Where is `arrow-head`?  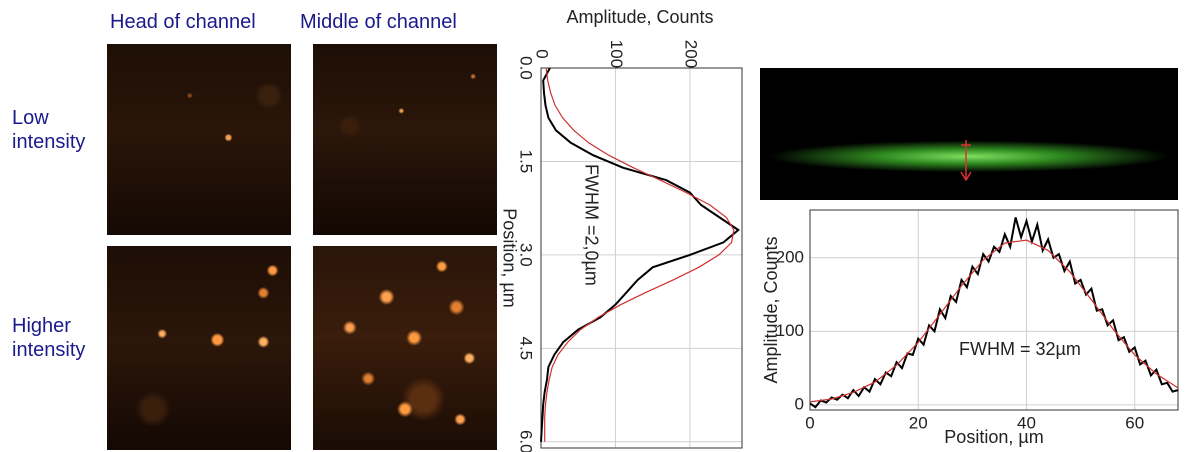 arrow-head is located at coordinates (966, 176).